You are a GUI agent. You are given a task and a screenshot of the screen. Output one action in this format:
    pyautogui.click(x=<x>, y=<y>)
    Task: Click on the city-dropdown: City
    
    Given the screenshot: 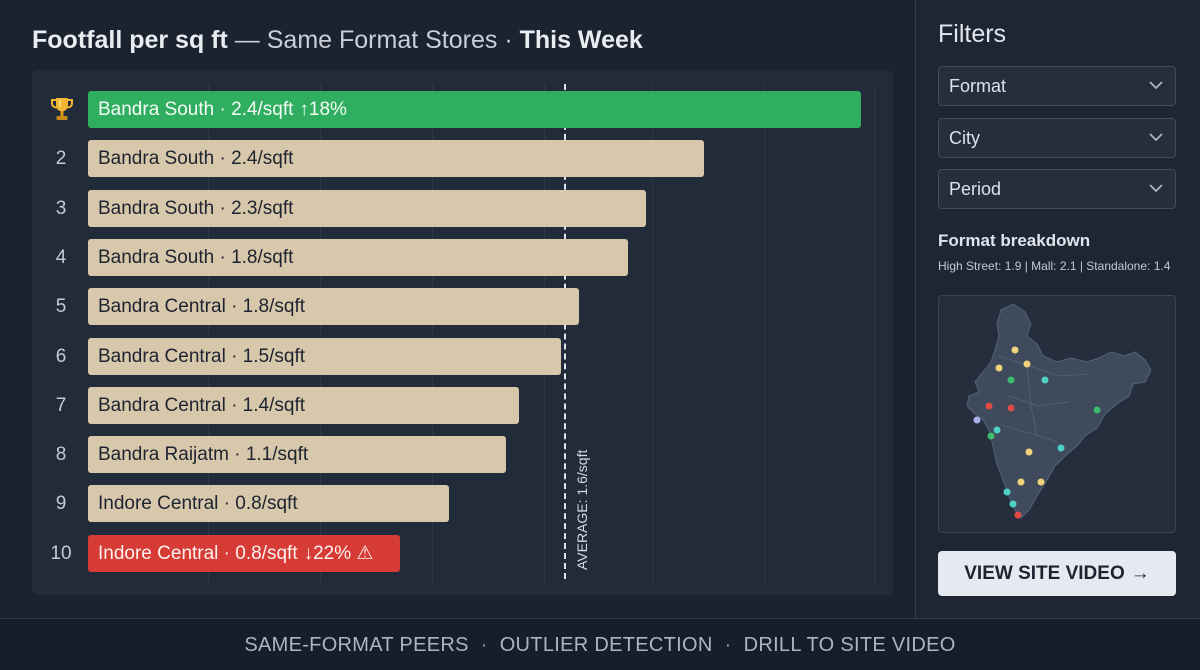 What is the action you would take?
    pyautogui.click(x=1057, y=138)
    